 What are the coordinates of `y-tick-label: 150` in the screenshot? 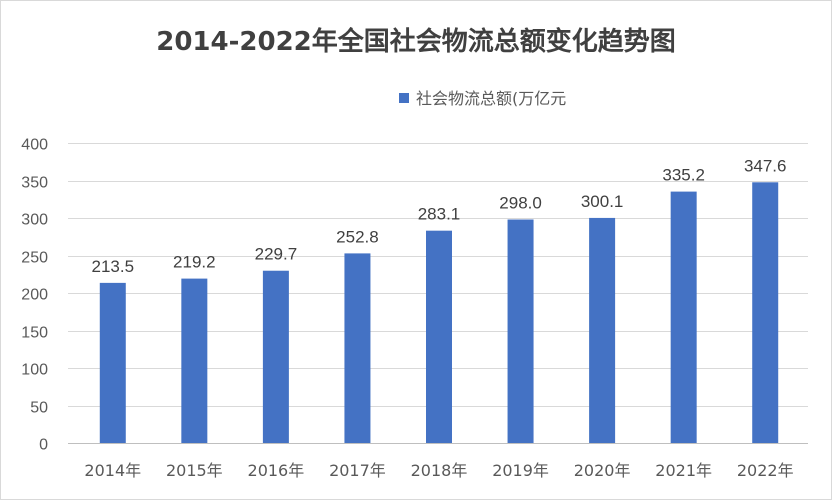 It's located at (34, 333).